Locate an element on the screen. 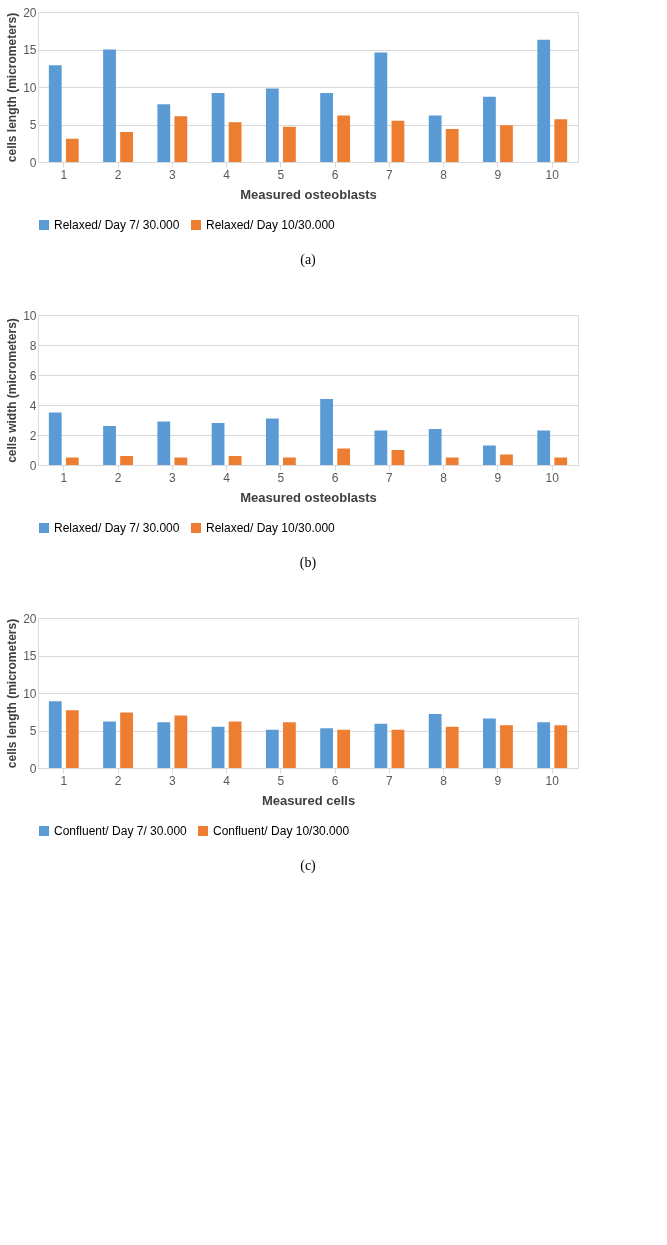 Image resolution: width=667 pixels, height=1245 pixels. legend-label: Confluent/ Day 10/30.000 is located at coordinates (281, 831).